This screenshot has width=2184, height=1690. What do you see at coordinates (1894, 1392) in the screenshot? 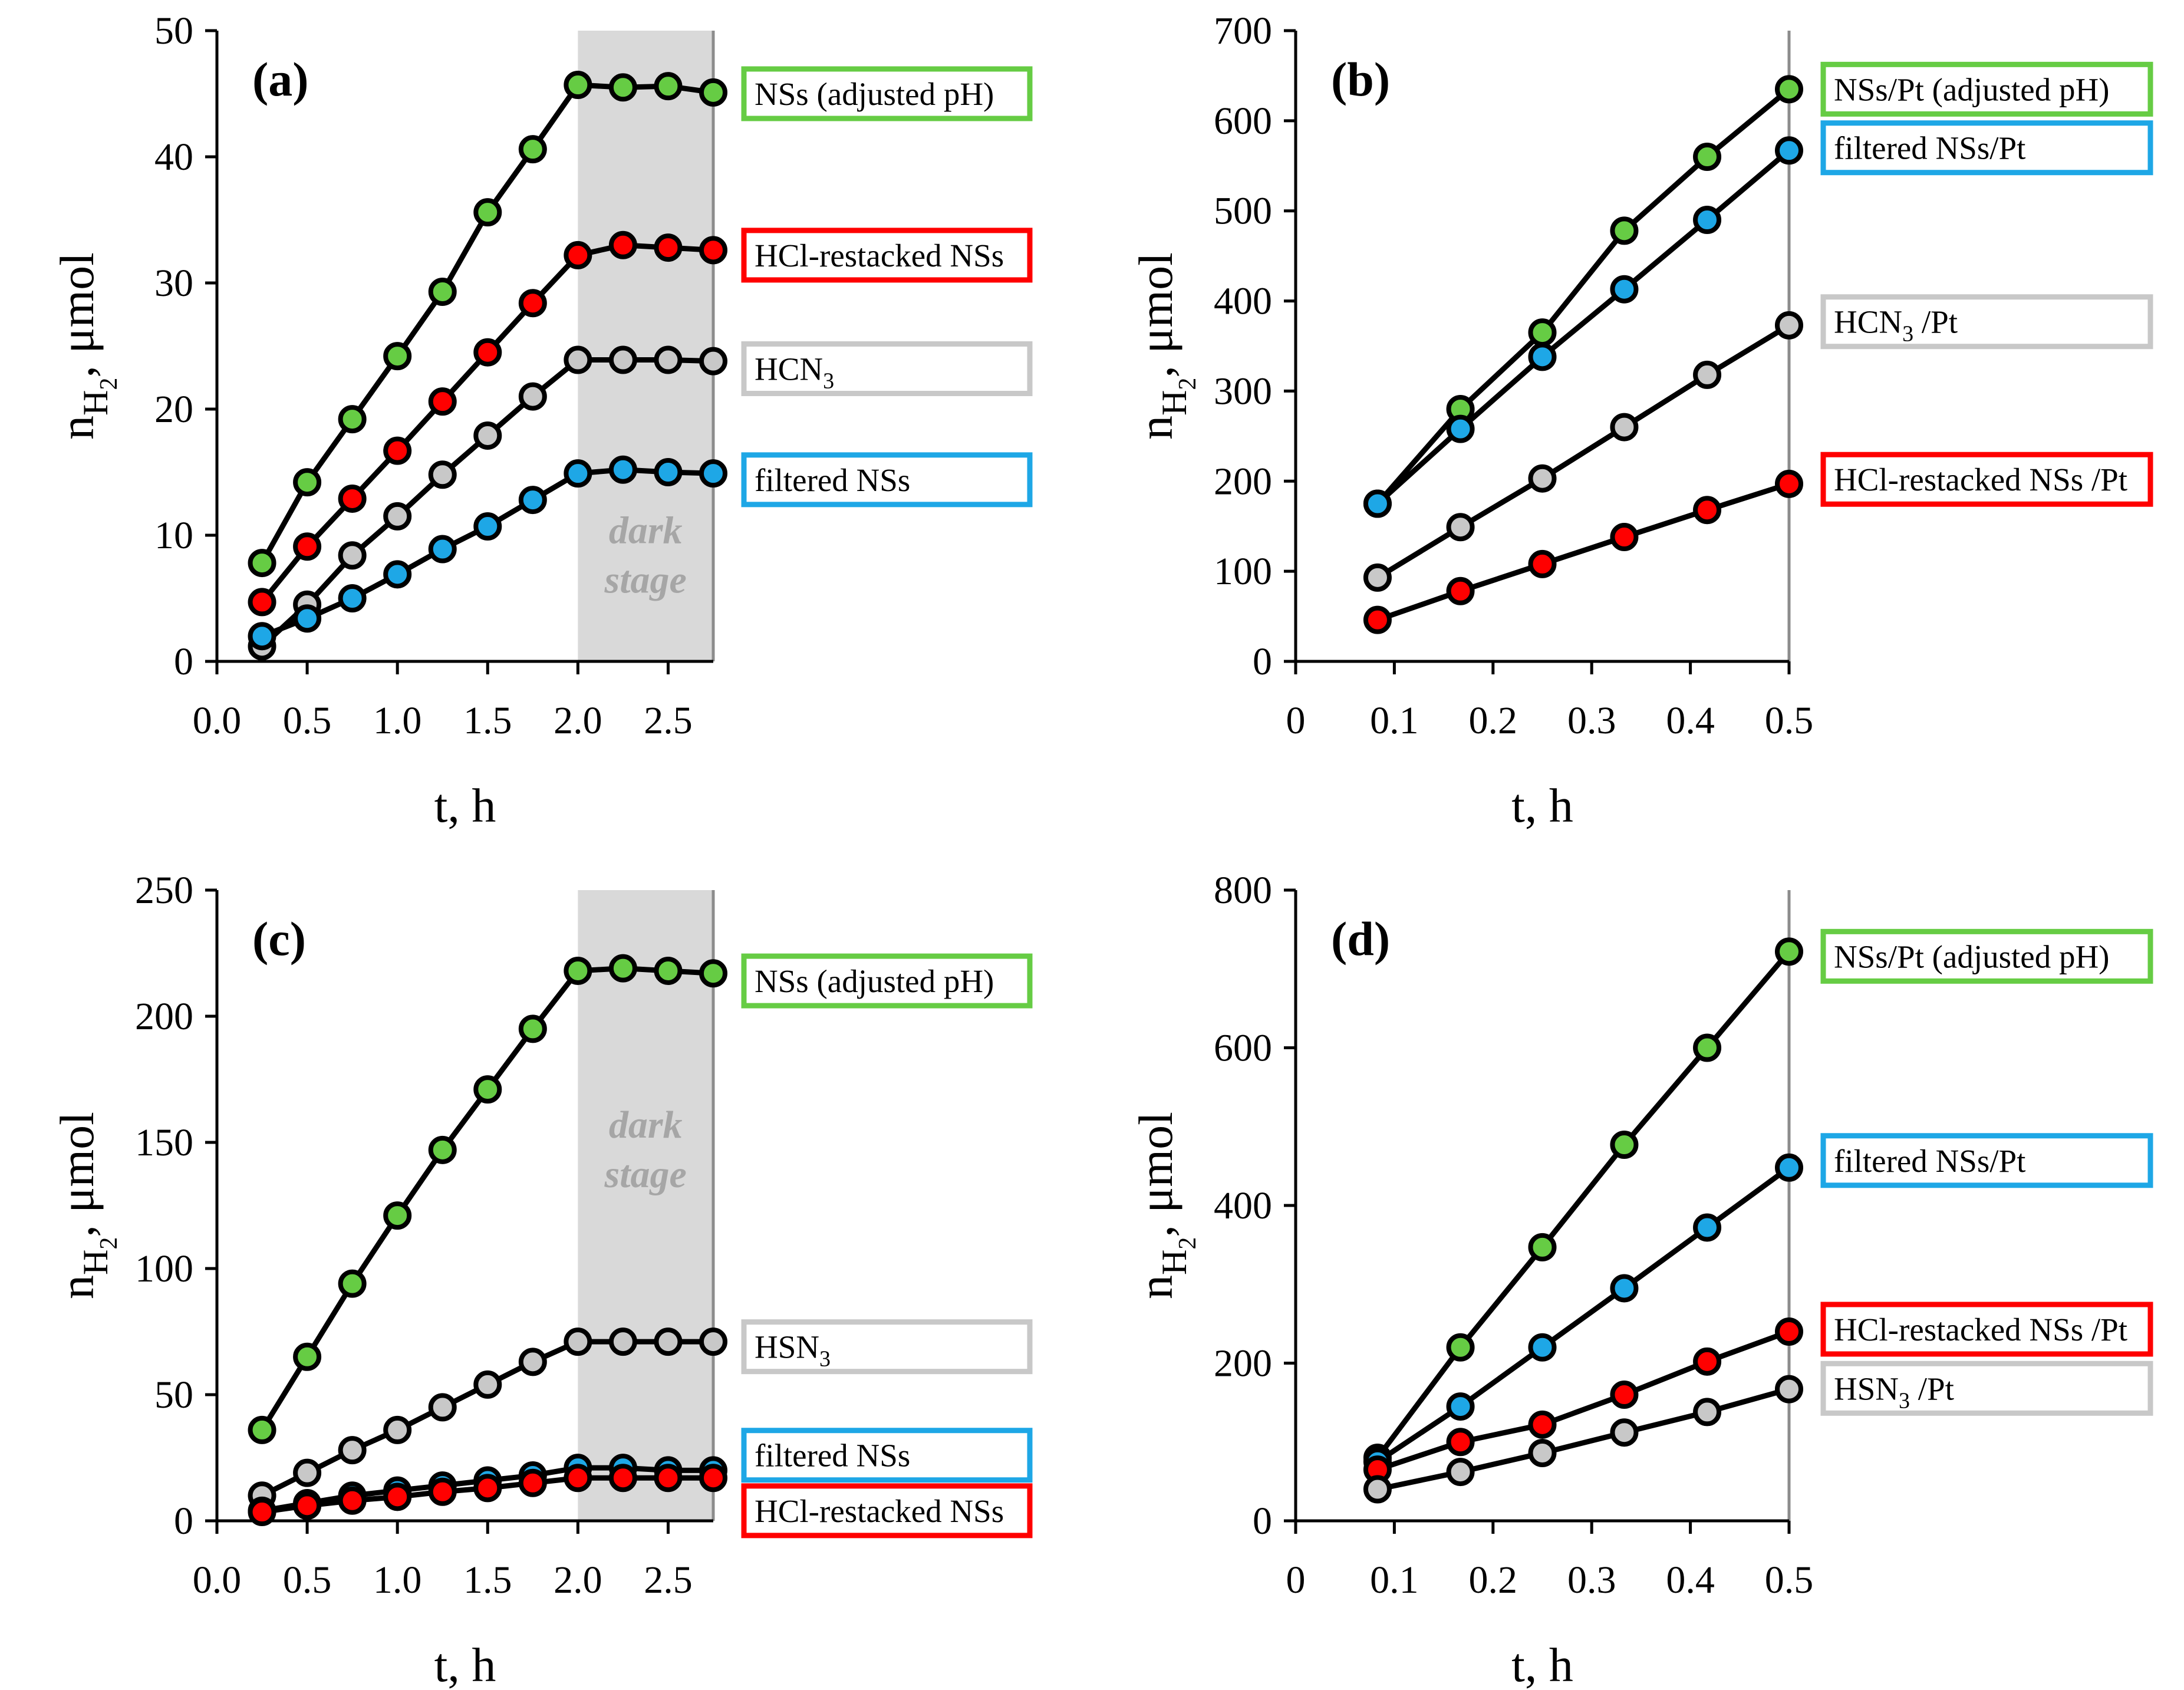
I see `legend-label: HSN3 /Pt` at bounding box center [1894, 1392].